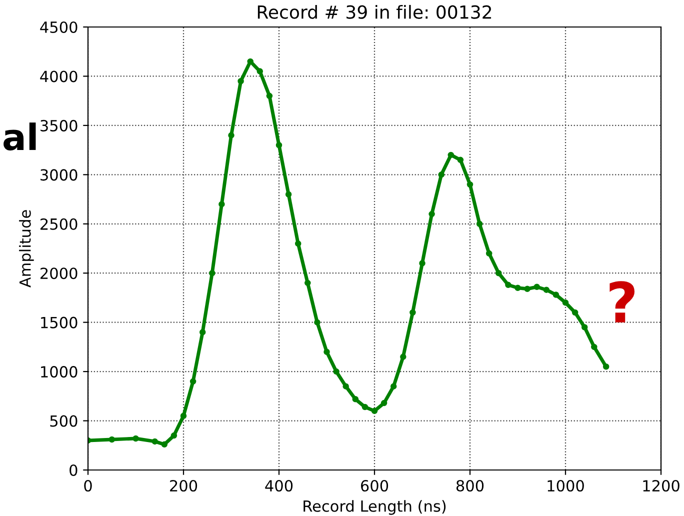 The image size is (684, 516). What do you see at coordinates (184, 486) in the screenshot?
I see `x-tick-label: 200` at bounding box center [184, 486].